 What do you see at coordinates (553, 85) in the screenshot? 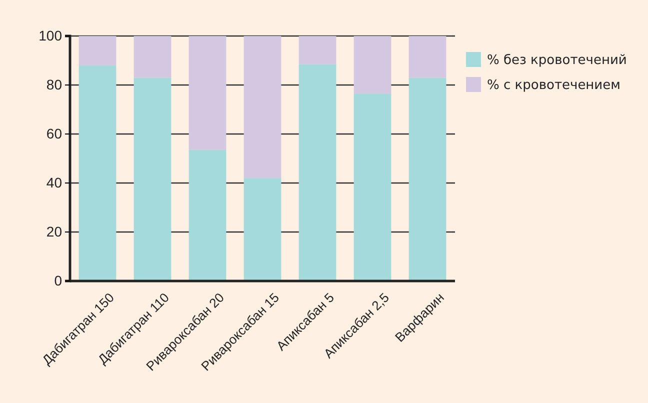
I see `legend-label: % с кровотечением` at bounding box center [553, 85].